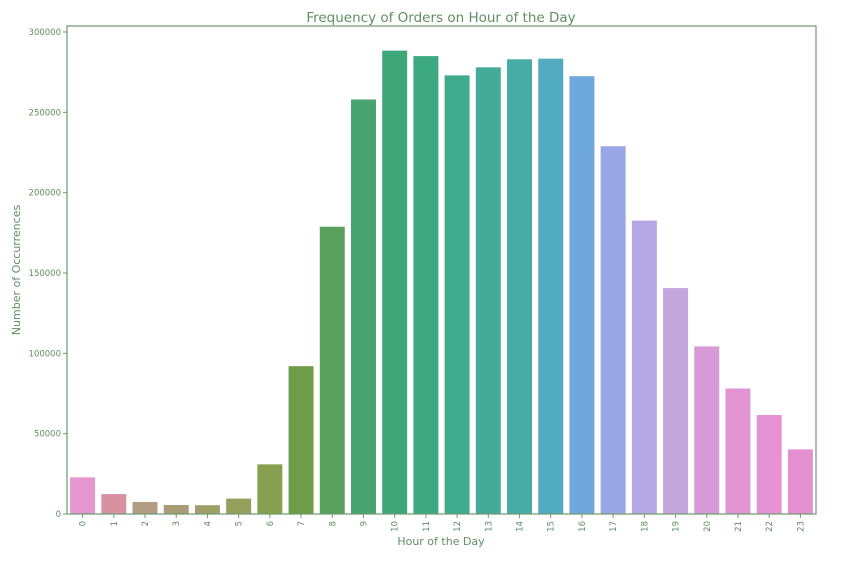 This screenshot has height=561, width=847. Describe the element at coordinates (45, 33) in the screenshot. I see `y-tick-label: 300000` at that location.